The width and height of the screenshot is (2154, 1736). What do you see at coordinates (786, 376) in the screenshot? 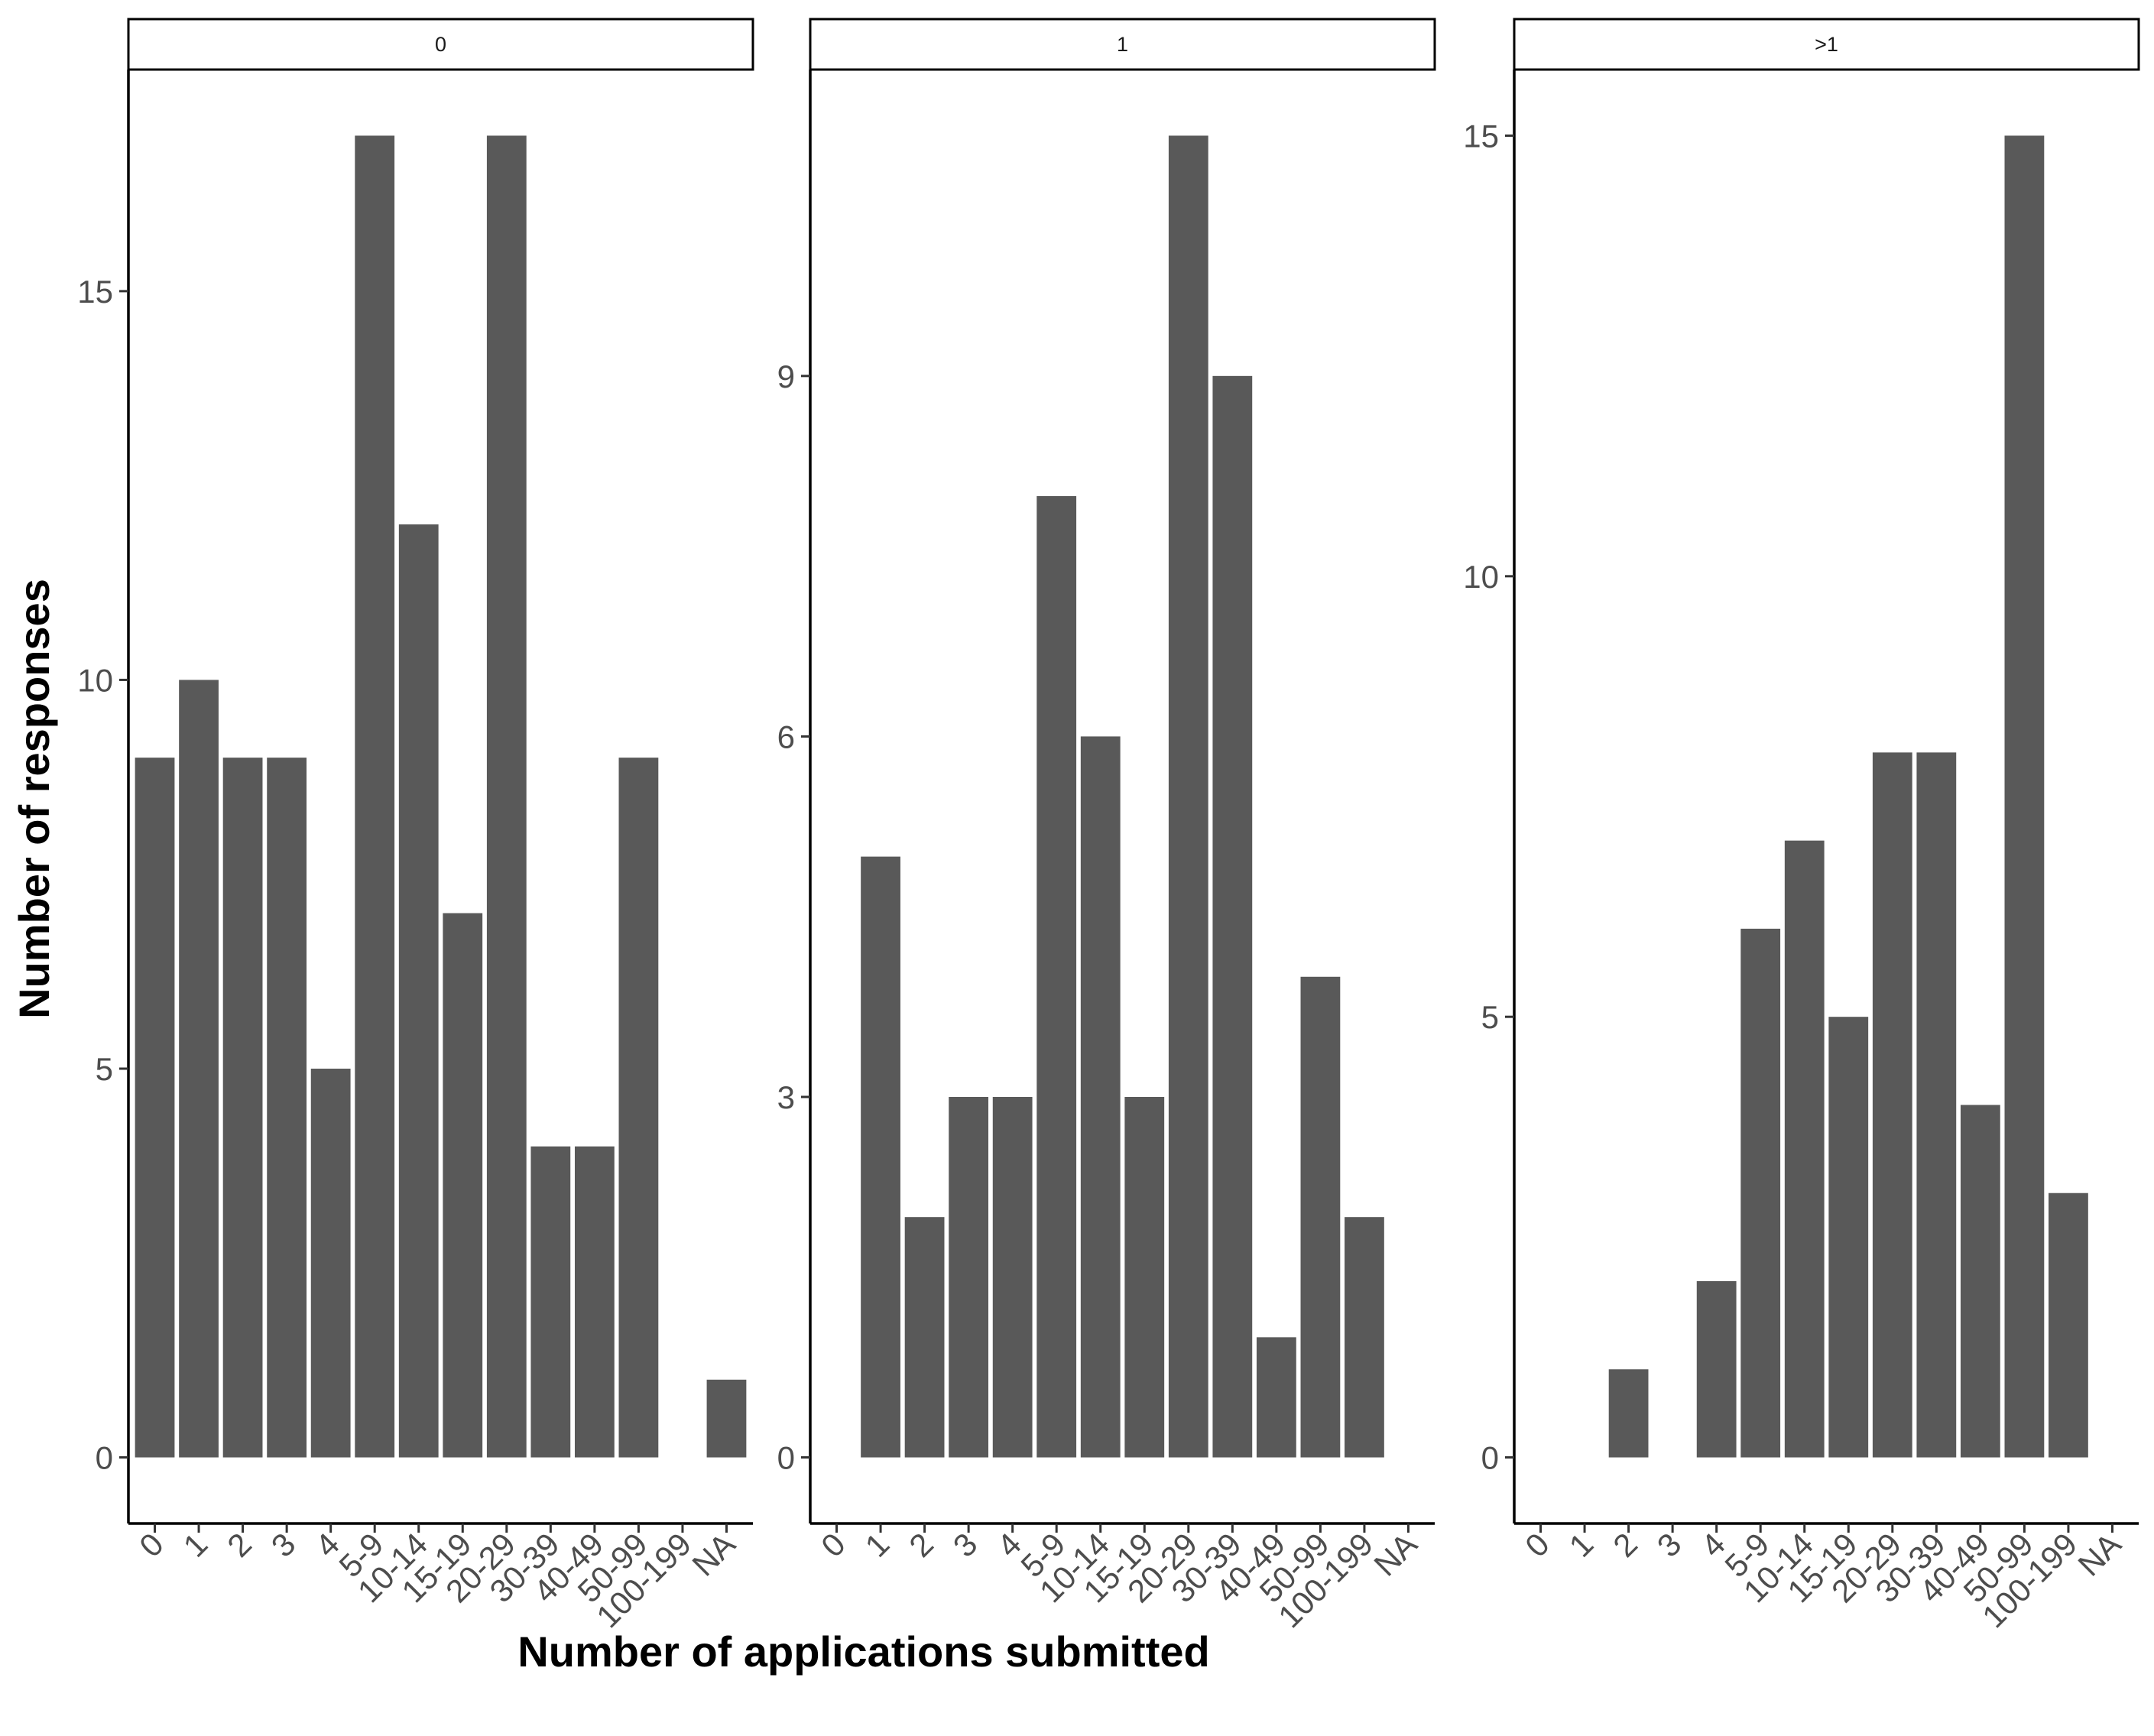
I see `y-tick-label: 9` at bounding box center [786, 376].